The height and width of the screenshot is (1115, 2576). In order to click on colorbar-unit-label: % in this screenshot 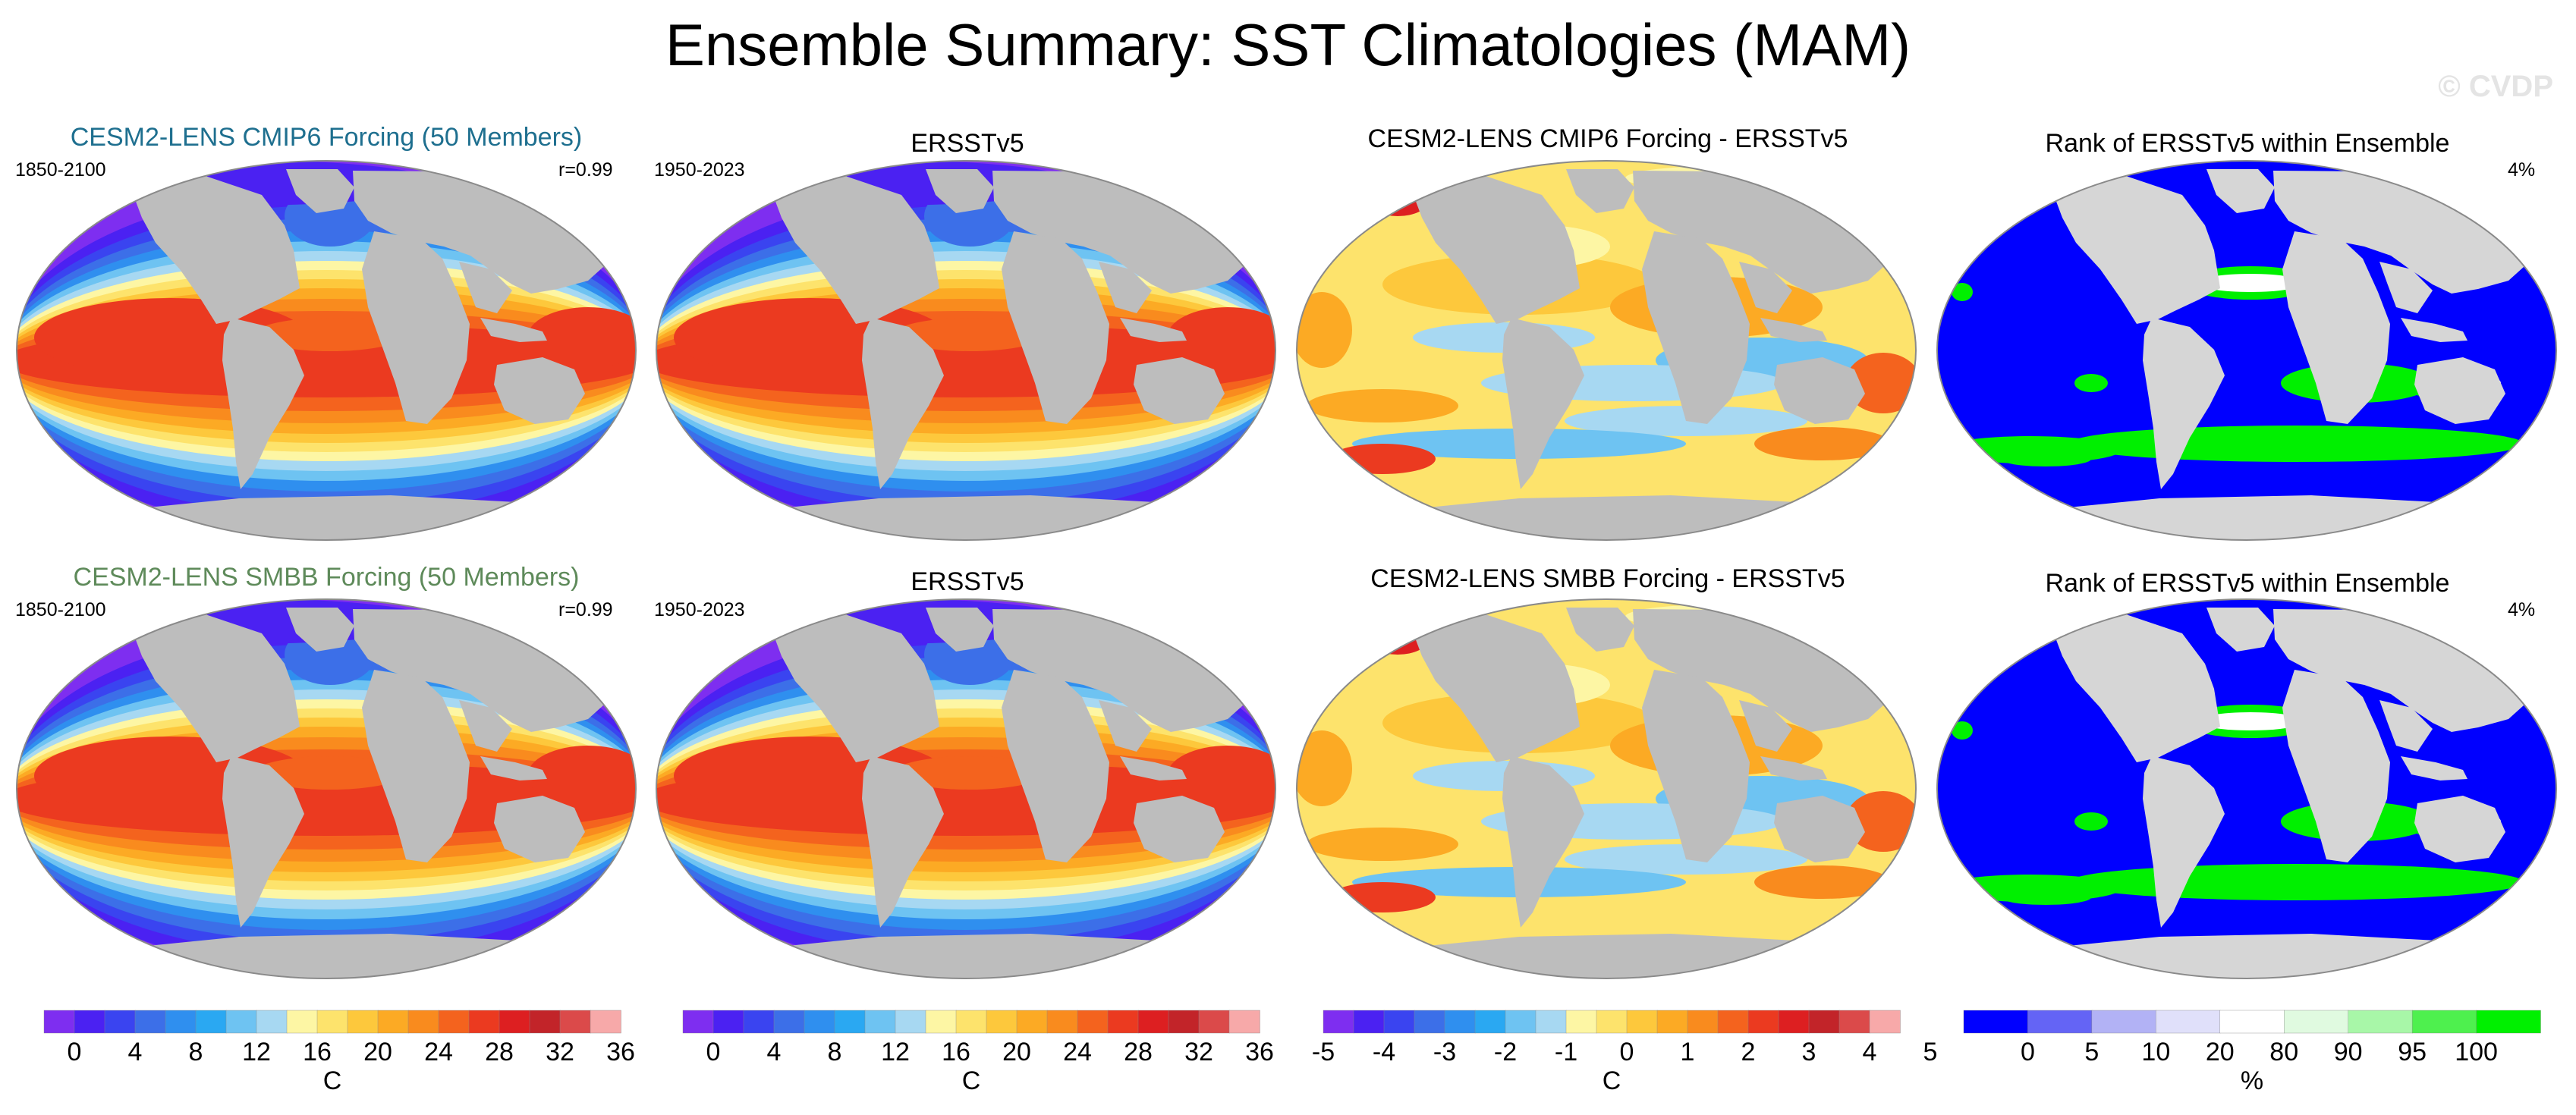, I will do `click(2252, 1080)`.